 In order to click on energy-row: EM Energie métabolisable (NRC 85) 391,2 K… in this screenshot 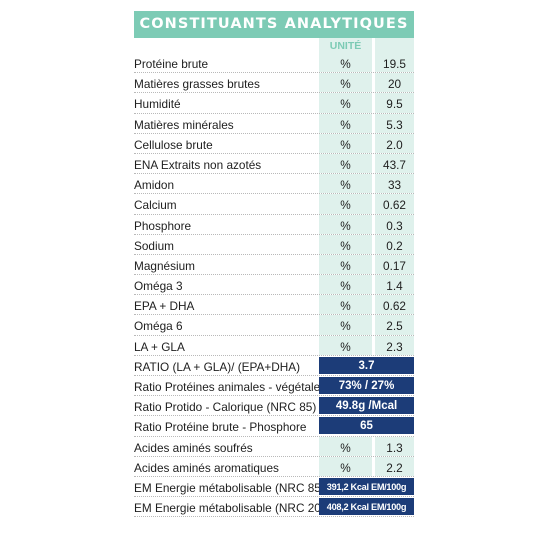, I will do `click(274, 487)`.